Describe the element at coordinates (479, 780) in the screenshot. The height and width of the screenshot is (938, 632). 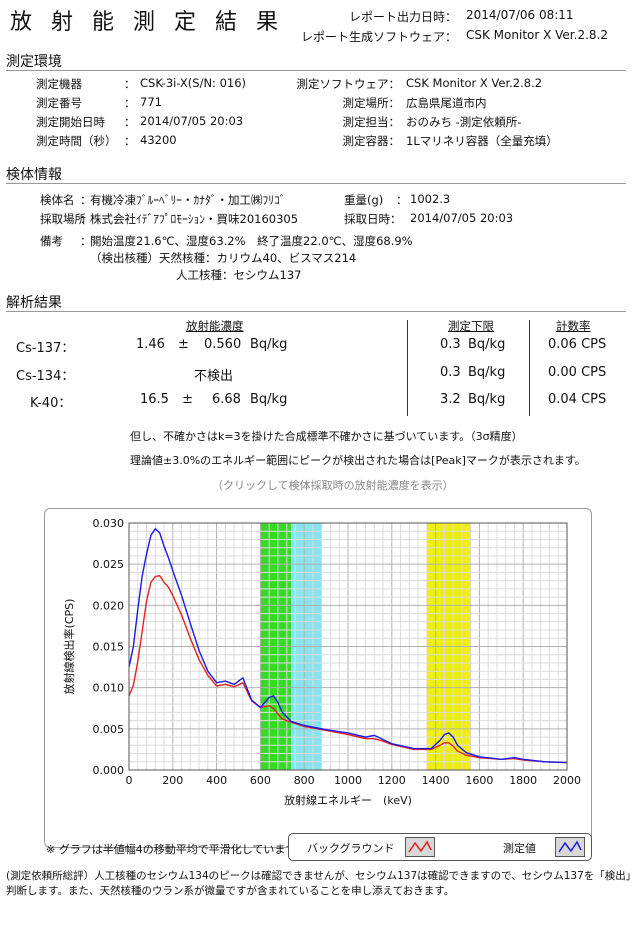
I see `x-tick-label: 1600` at that location.